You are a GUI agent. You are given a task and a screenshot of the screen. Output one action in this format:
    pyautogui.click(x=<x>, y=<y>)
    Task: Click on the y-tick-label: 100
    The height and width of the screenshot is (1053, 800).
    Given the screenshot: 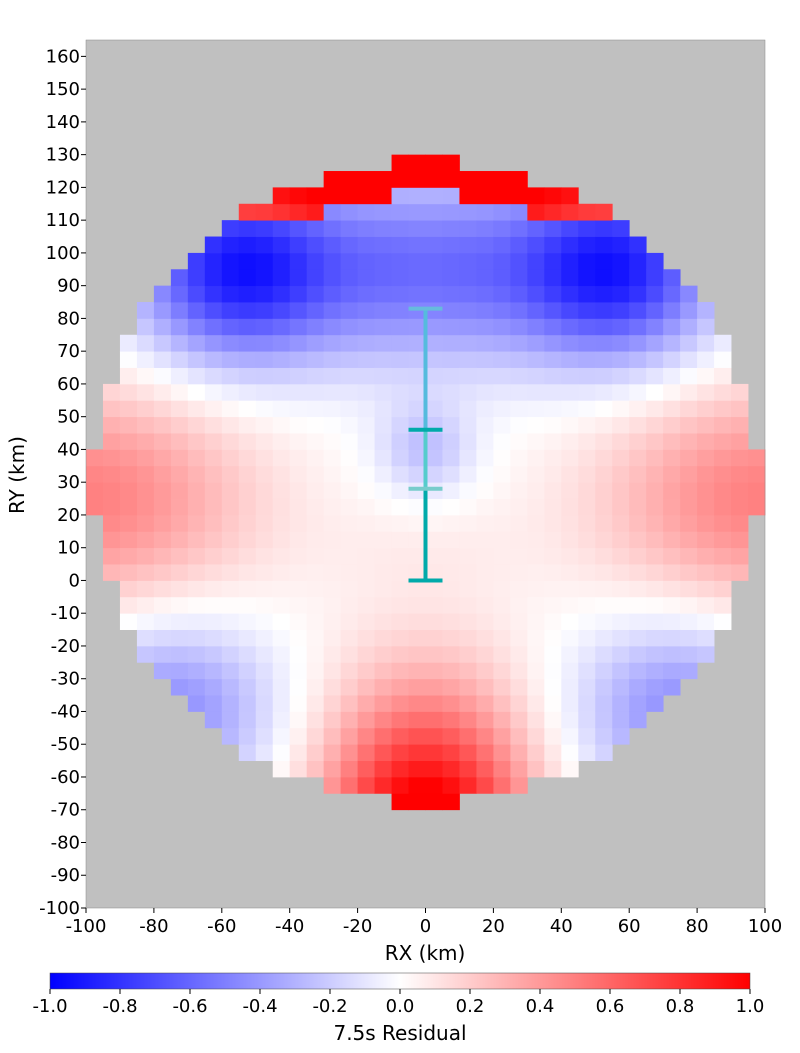 What is the action you would take?
    pyautogui.click(x=63, y=253)
    